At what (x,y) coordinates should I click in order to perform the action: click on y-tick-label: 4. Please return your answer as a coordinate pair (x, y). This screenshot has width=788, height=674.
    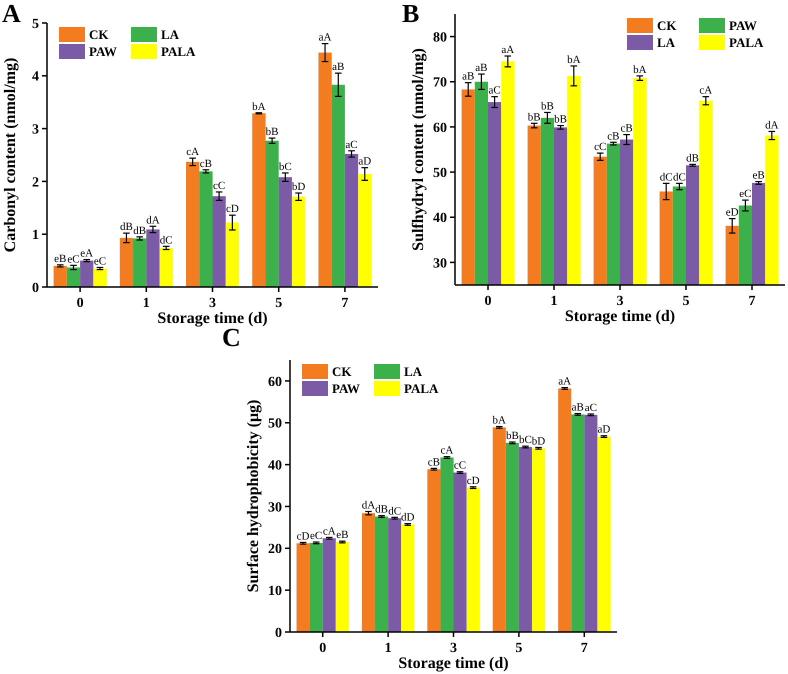
    Looking at the image, I should click on (35, 77).